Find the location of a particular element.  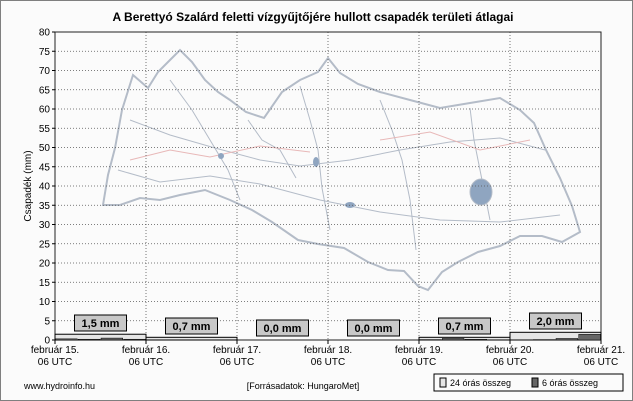

y-axis-label: Csapadék (mm) is located at coordinates (28, 185).